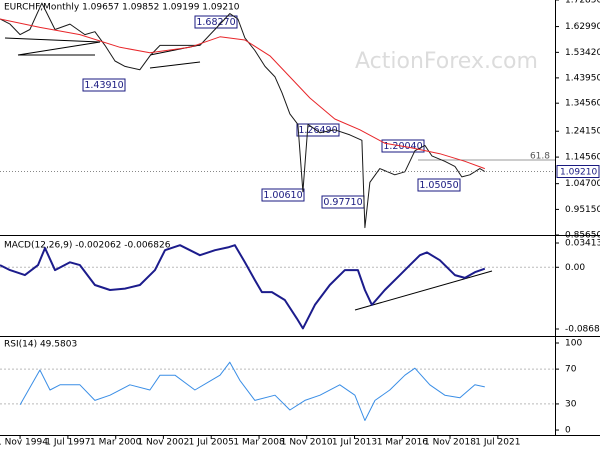 The width and height of the screenshot is (600, 450). Describe the element at coordinates (582, 158) in the screenshot. I see `y-tick-label: 1.14560` at that location.